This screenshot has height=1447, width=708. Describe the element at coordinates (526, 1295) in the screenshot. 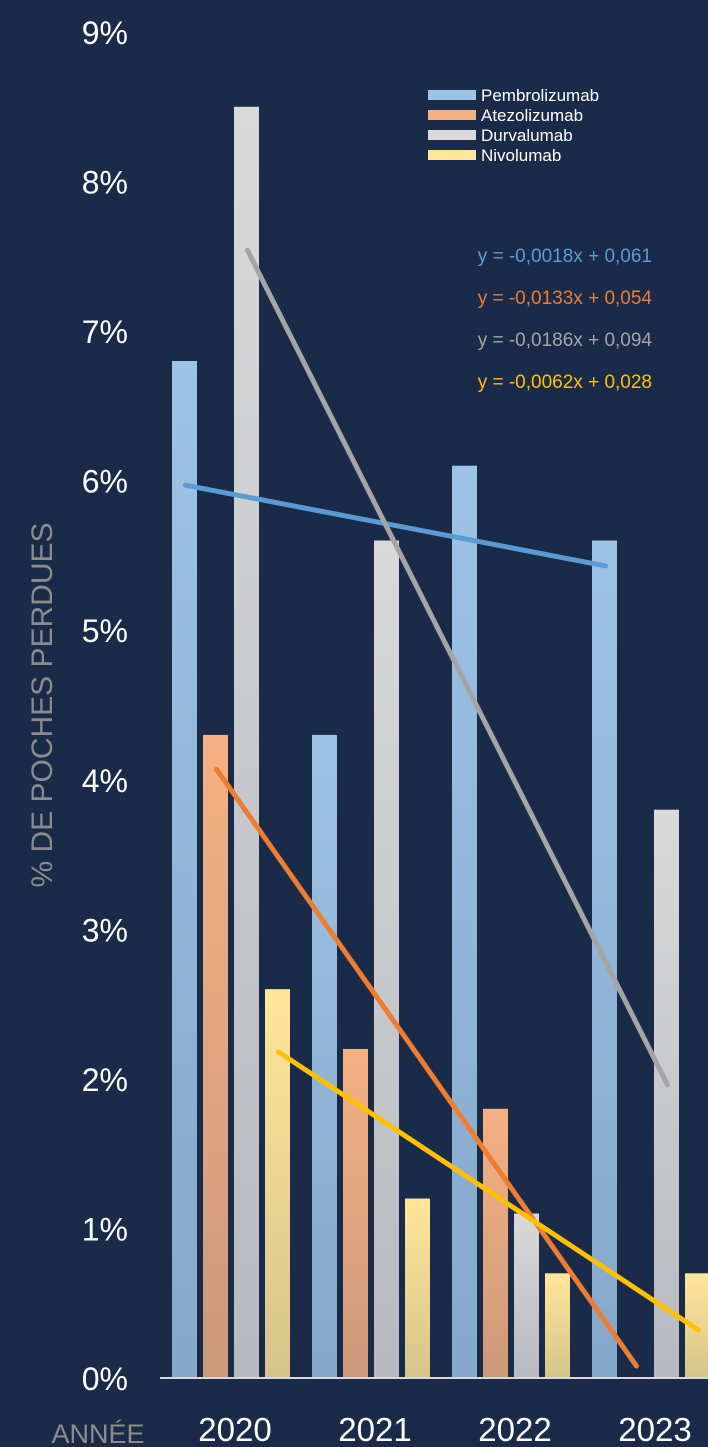

I see `bar-durvalumab-2022` at that location.